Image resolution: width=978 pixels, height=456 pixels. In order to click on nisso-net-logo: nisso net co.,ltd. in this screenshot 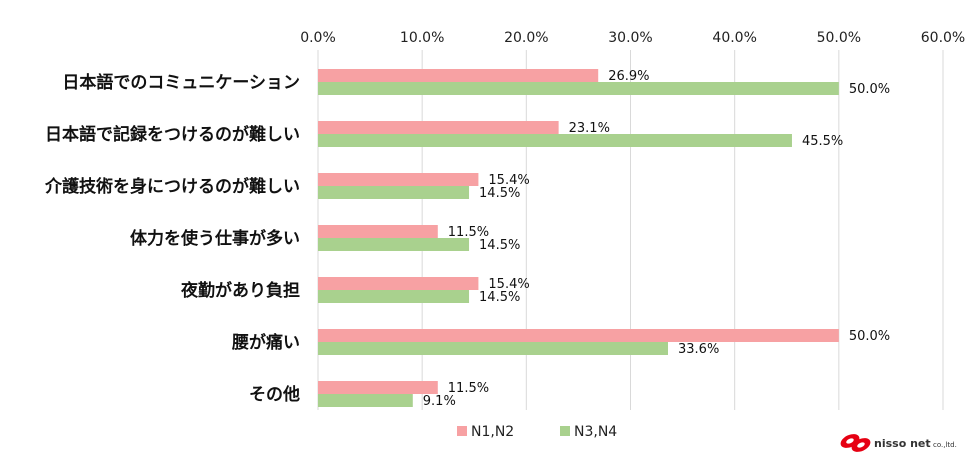, I will do `click(898, 443)`.